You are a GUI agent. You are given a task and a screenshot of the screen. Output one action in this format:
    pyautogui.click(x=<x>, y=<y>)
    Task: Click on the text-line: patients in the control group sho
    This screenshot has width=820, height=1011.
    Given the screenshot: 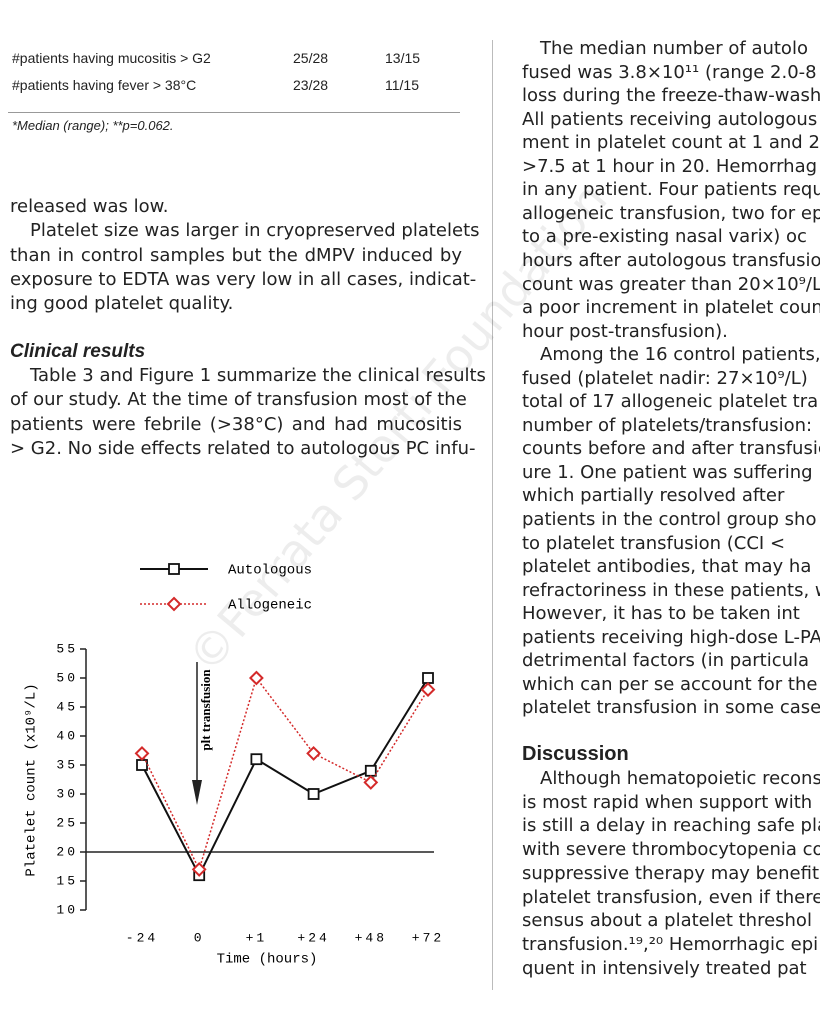 What is the action you would take?
    pyautogui.click(x=669, y=519)
    